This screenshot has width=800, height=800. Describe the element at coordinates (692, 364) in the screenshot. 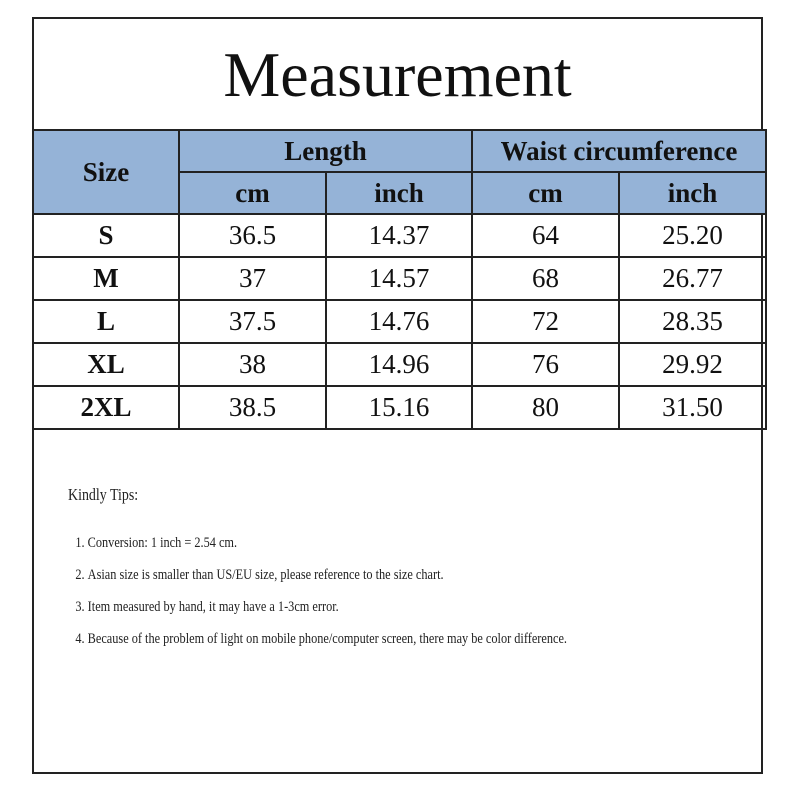

I see `cell-waist-inch: 29.92` at that location.